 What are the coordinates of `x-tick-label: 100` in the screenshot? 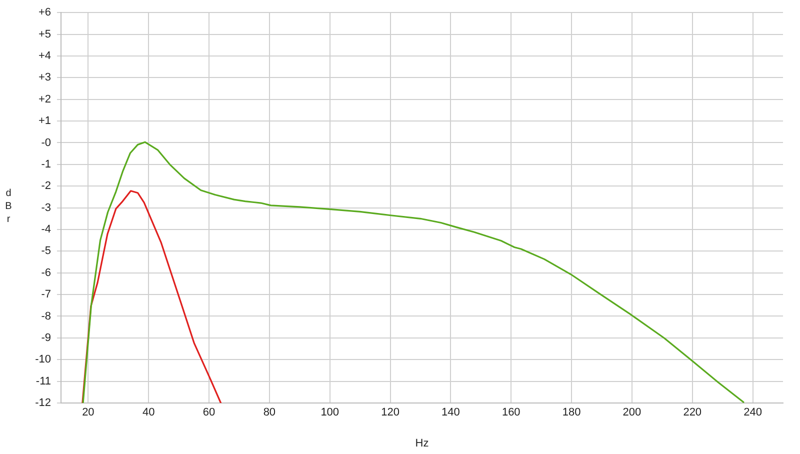 It's located at (330, 412).